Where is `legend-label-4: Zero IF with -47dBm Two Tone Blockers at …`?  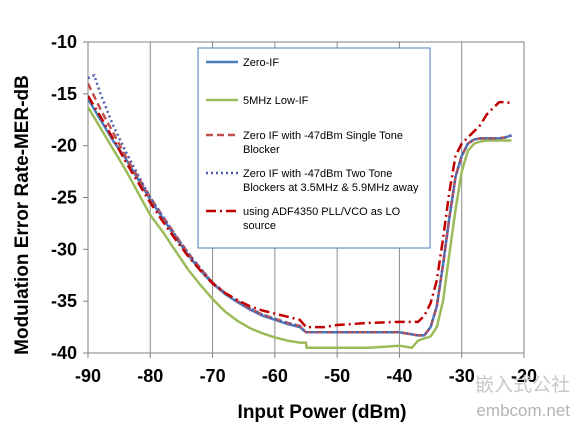
legend-label-4: Zero IF with -47dBm Two Tone Blockers at … is located at coordinates (331, 181).